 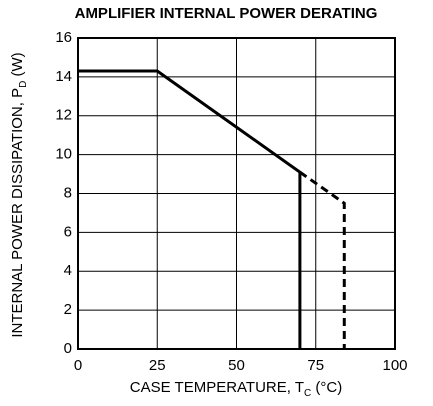 I want to click on y-tick-label: 14, so click(x=63, y=76).